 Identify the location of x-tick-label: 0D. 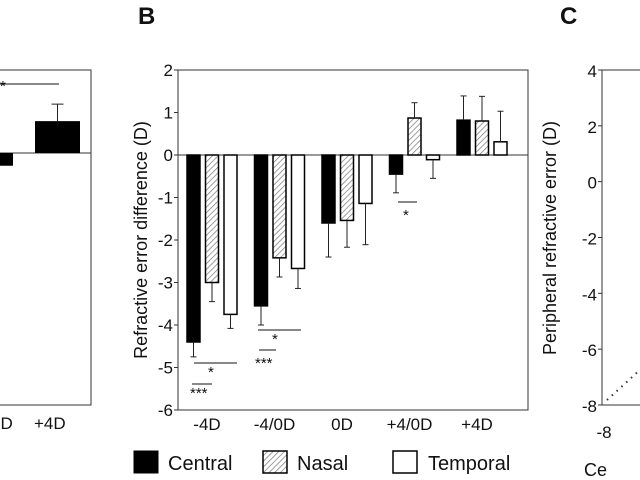
(342, 424).